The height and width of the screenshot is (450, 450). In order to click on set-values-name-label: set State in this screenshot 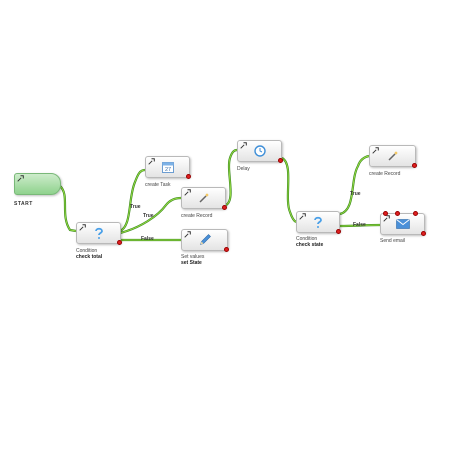, I will do `click(191, 263)`.